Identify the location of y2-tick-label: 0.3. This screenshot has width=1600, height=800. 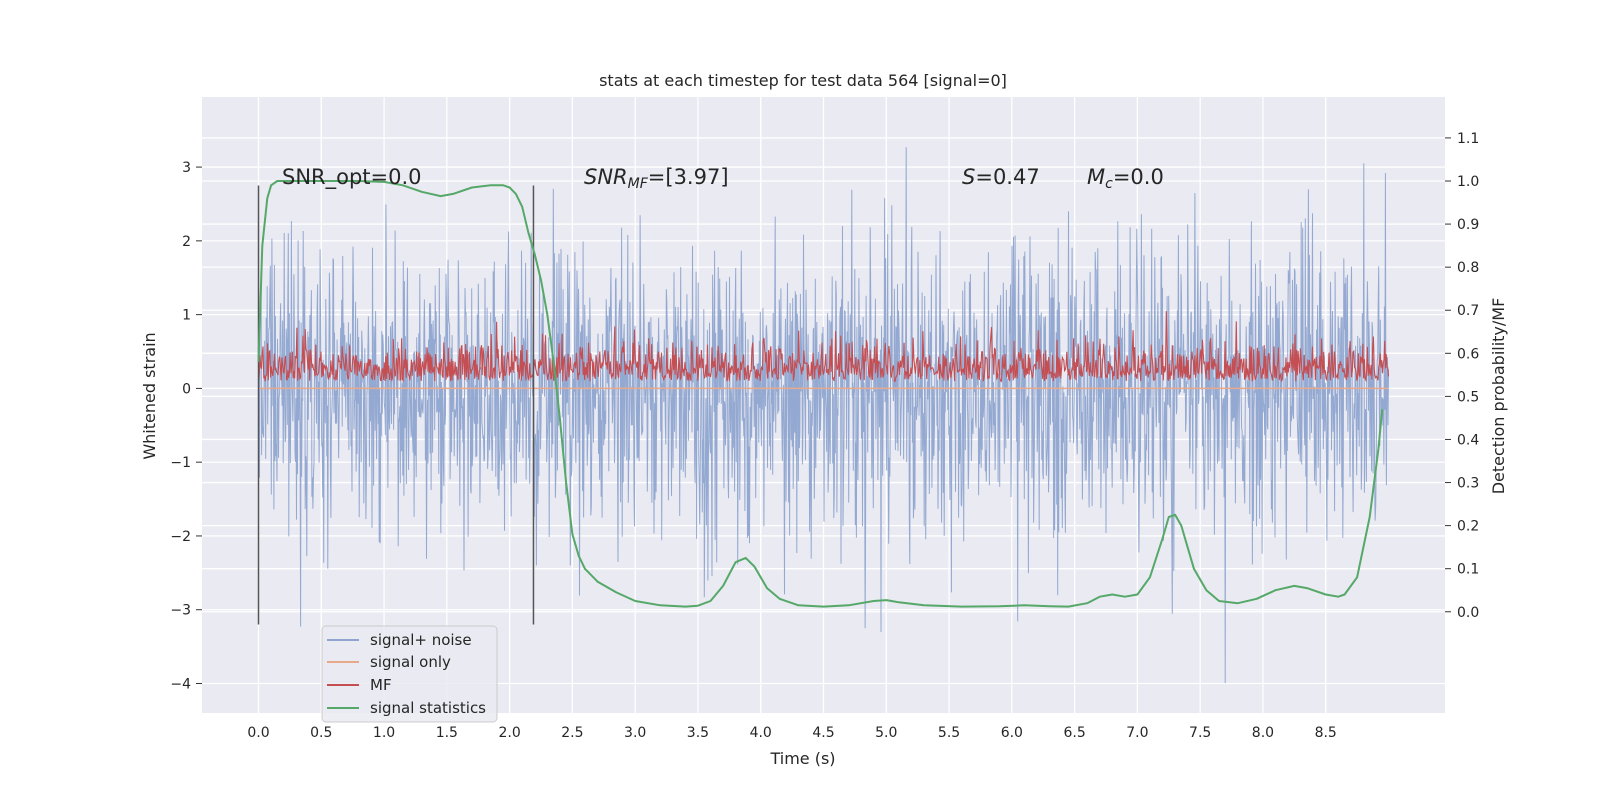
(1468, 484).